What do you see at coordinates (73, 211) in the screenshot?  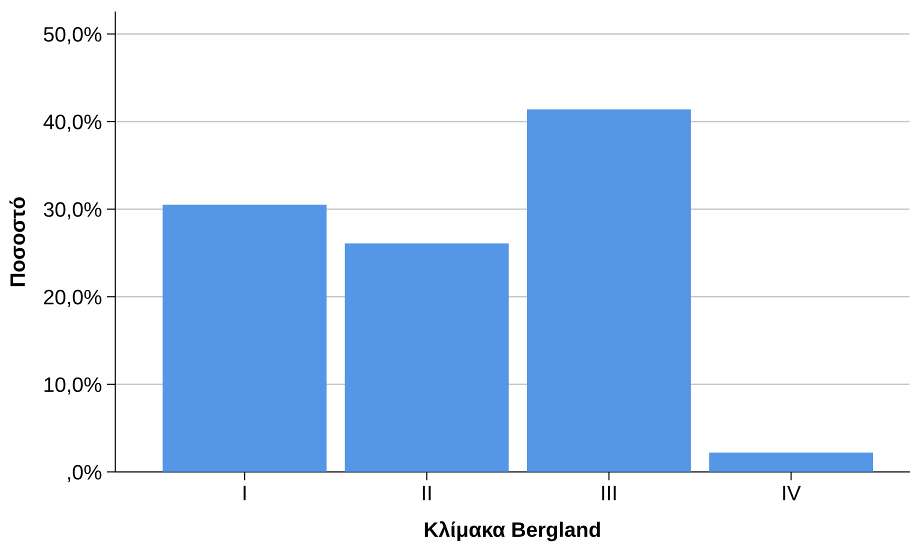 I see `y-tick-label: 30,0%` at bounding box center [73, 211].